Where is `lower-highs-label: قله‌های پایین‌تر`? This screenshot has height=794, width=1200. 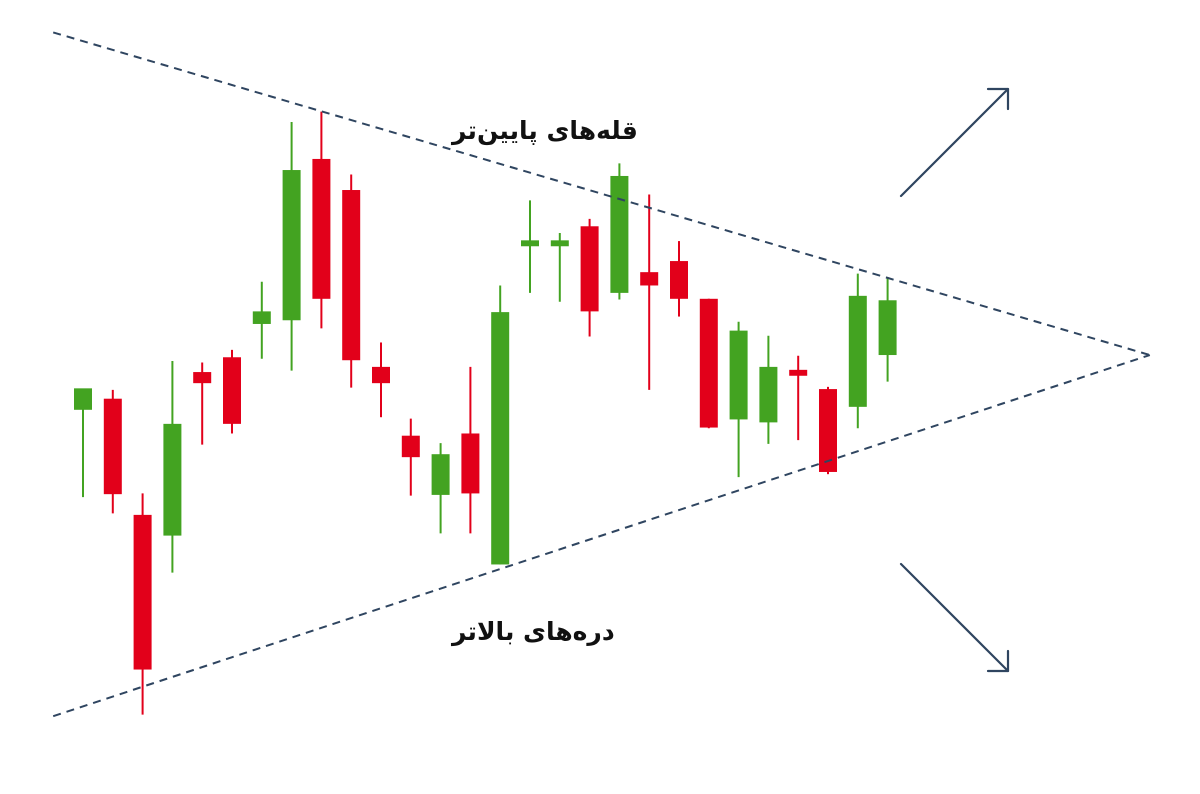
lower-highs-label: قله‌های پایین‌تر is located at coordinates (545, 130).